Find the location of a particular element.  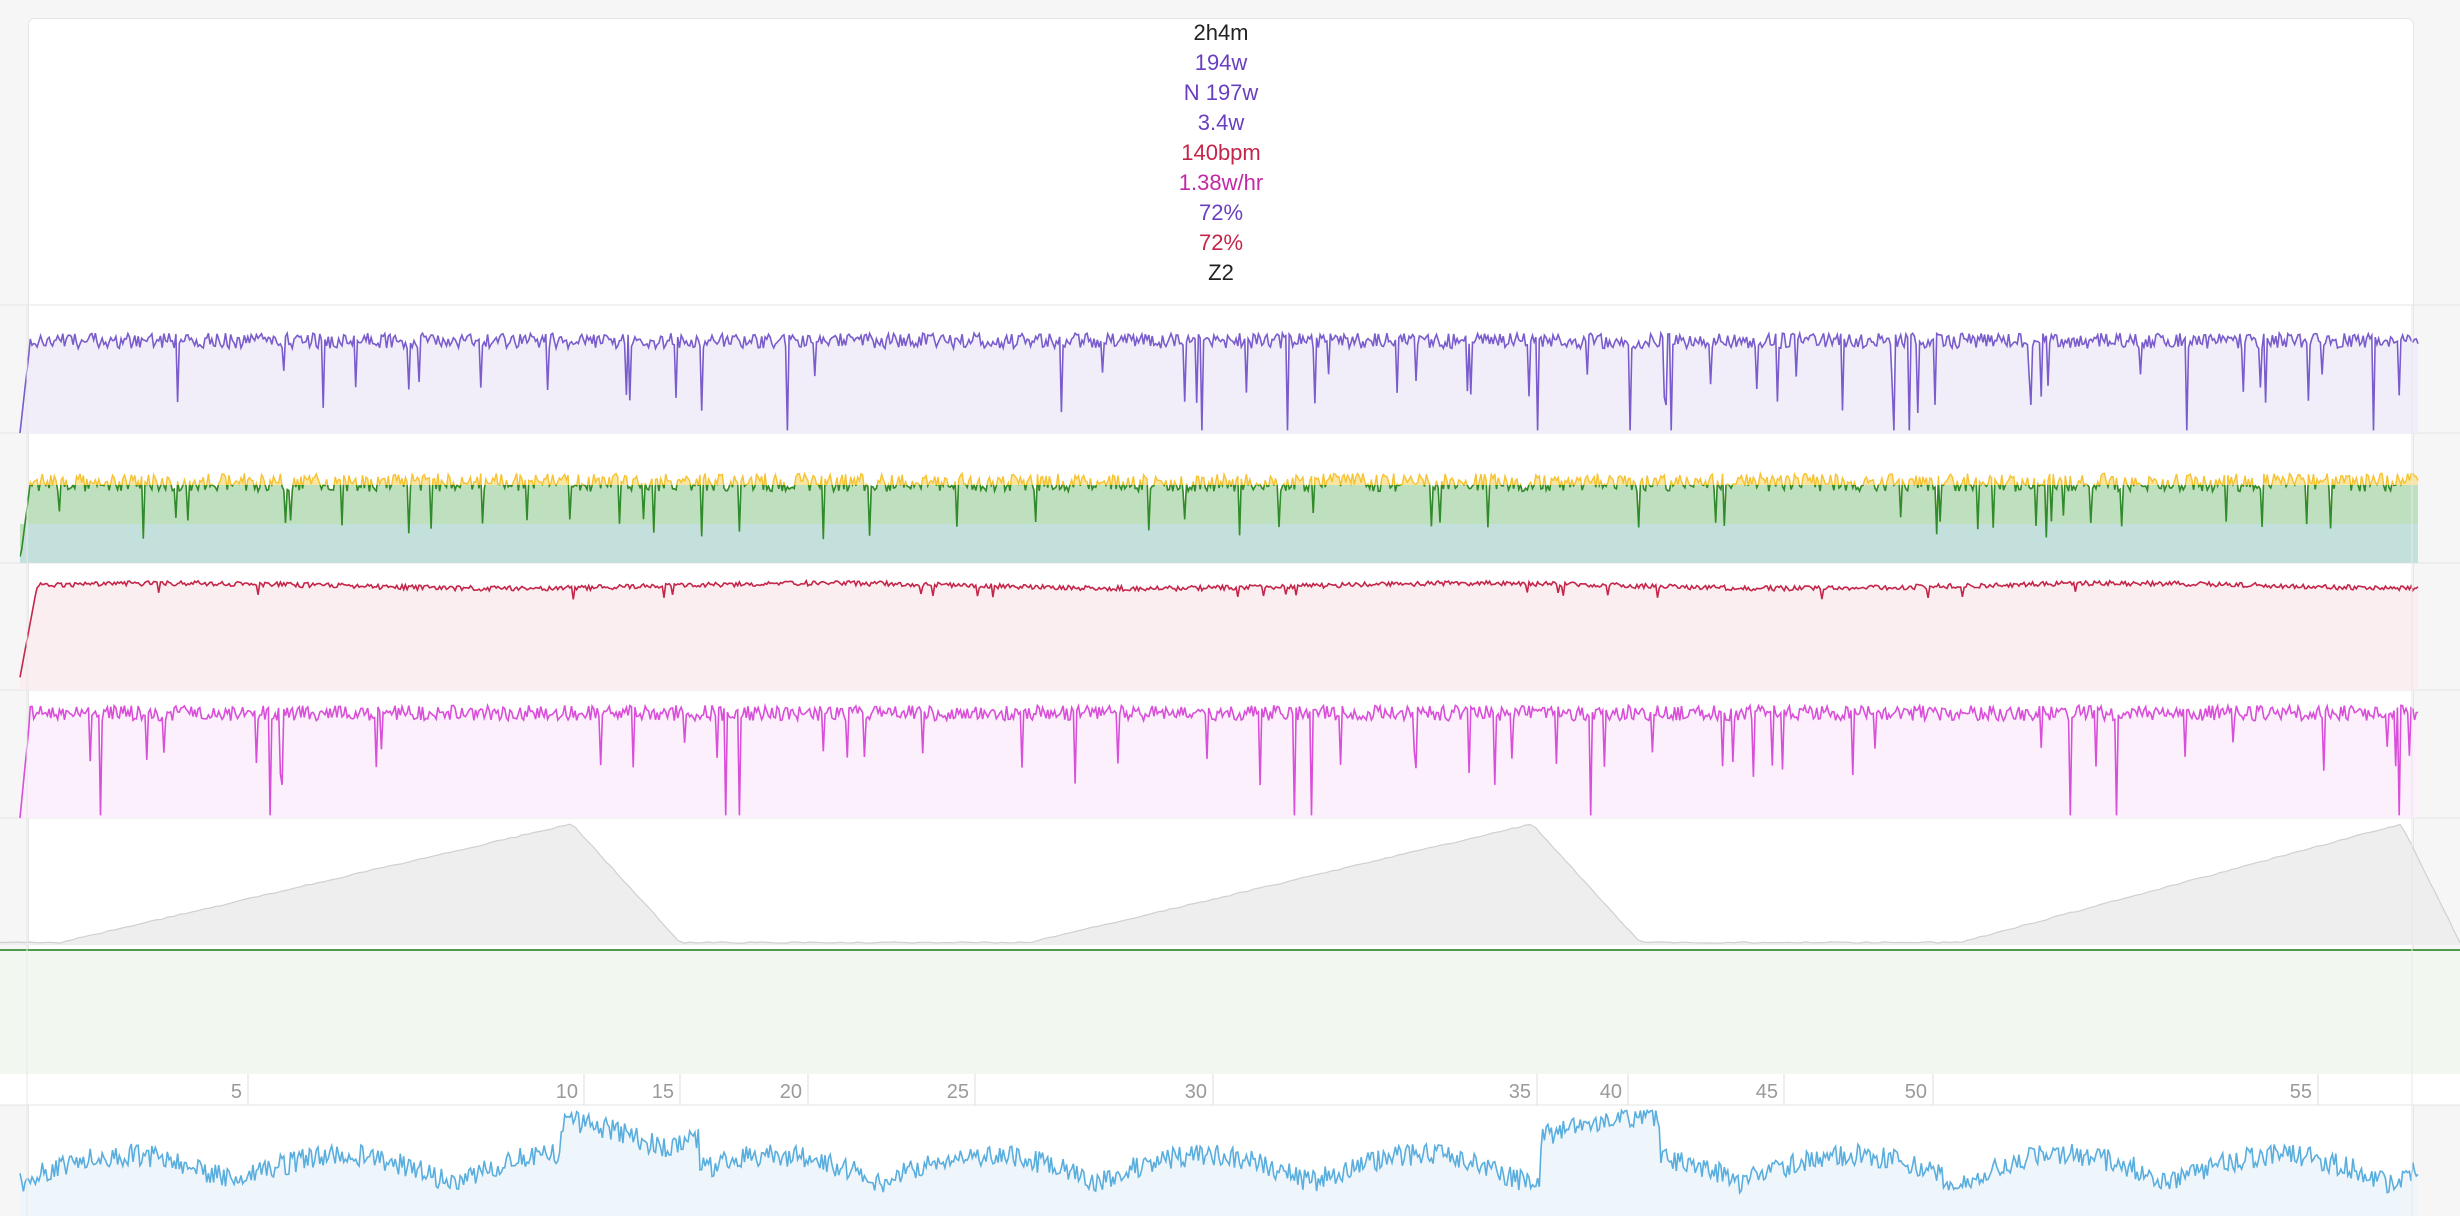

x-tick-label: 50 is located at coordinates (1916, 1092).